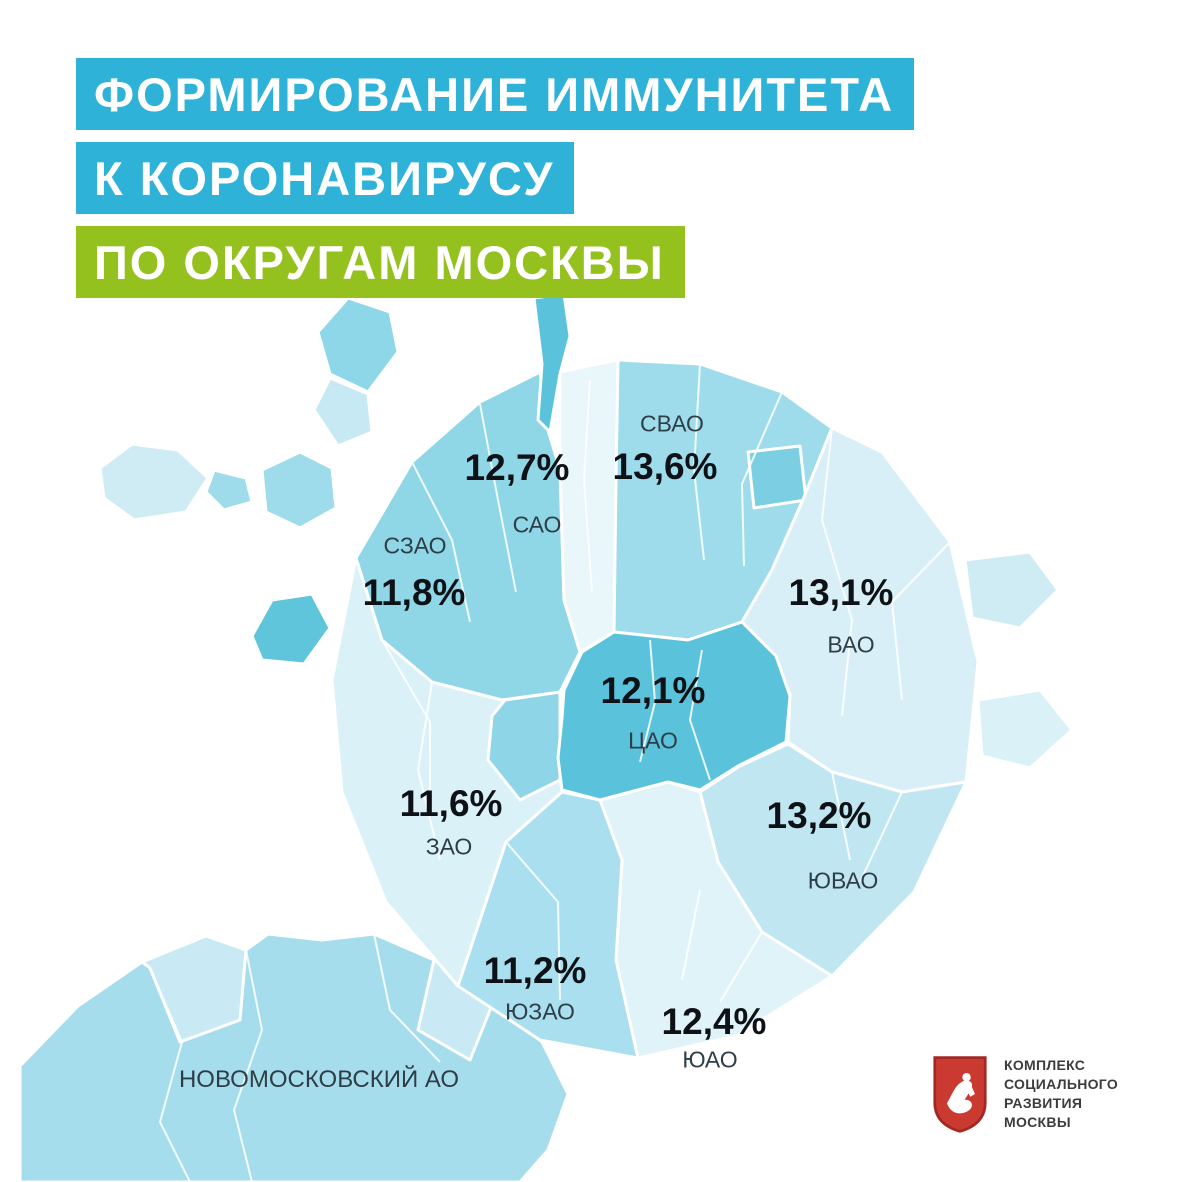 The width and height of the screenshot is (1182, 1182). I want to click on region-canal, so click(552, 363).